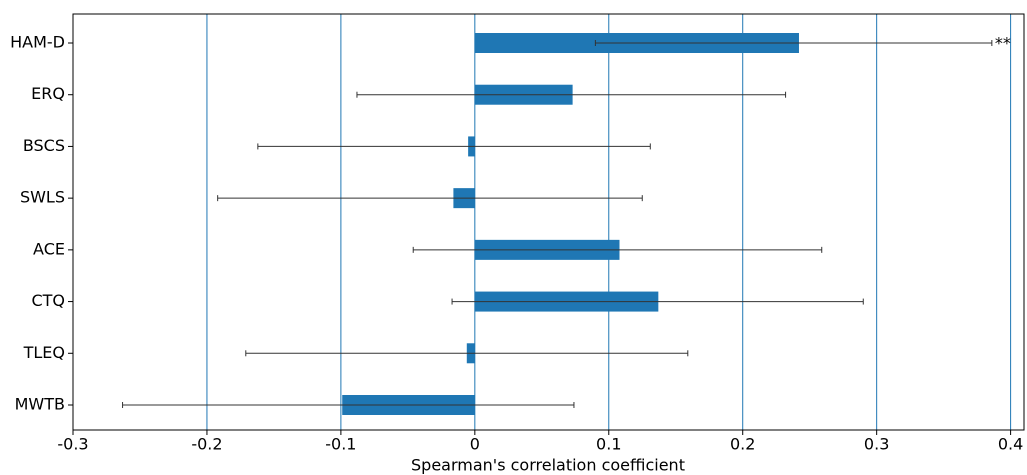  Describe the element at coordinates (37, 42) in the screenshot. I see `y-tick-label: HAM-D` at that location.